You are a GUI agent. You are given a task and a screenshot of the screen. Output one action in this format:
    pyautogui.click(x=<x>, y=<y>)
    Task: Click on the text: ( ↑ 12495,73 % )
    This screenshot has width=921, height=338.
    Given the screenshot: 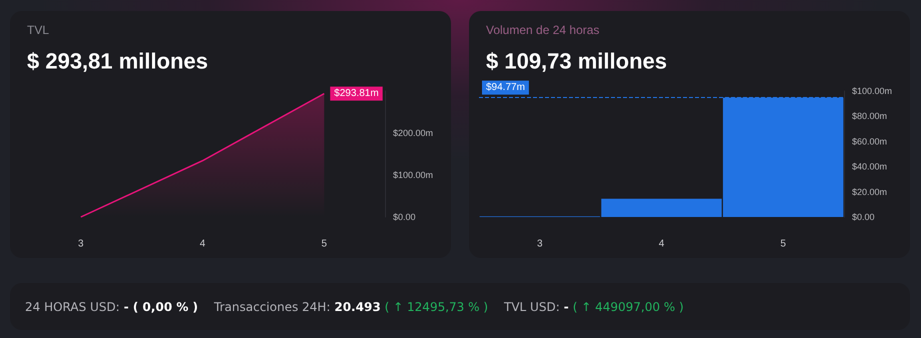 What is the action you would take?
    pyautogui.click(x=436, y=307)
    